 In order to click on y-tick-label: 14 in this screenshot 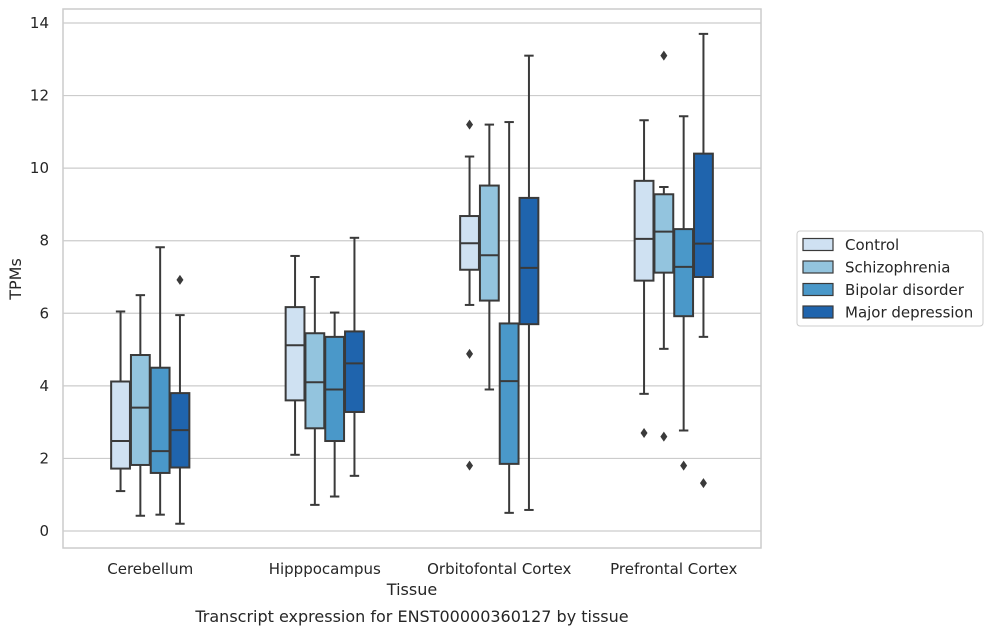, I will do `click(39, 23)`.